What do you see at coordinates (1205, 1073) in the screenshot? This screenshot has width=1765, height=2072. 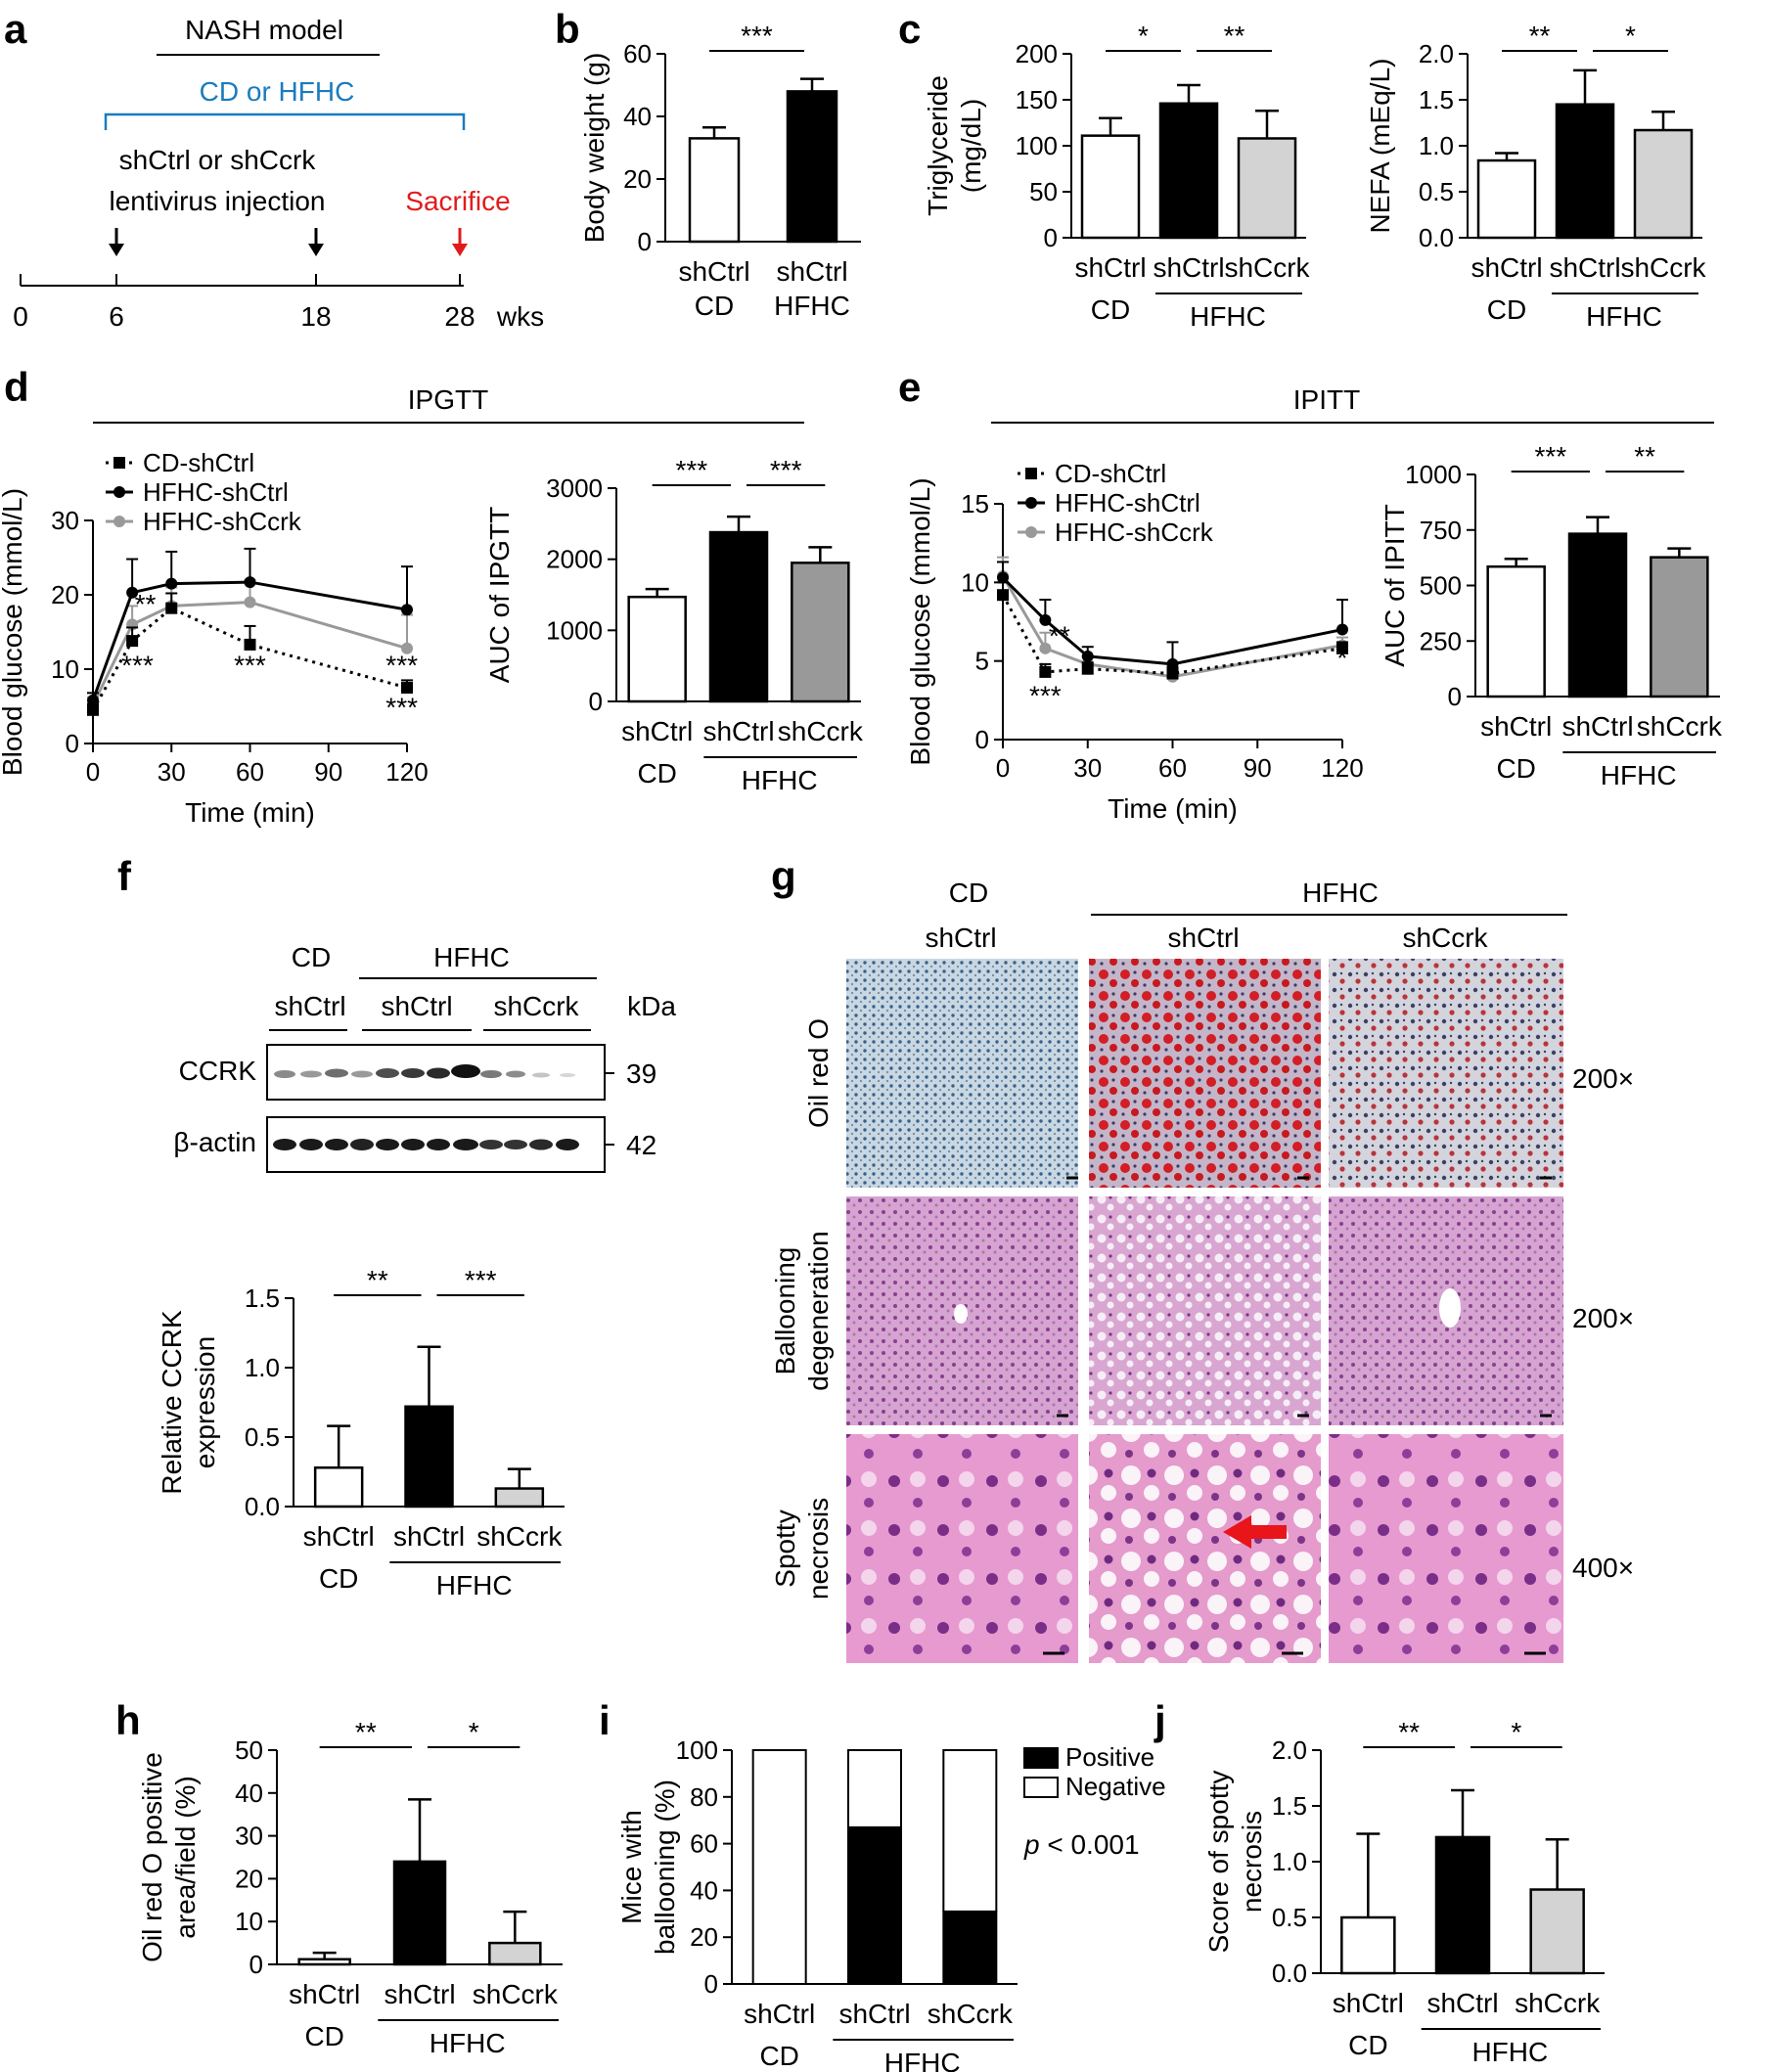 I see `histo-oilred-hfhc-shctrl` at bounding box center [1205, 1073].